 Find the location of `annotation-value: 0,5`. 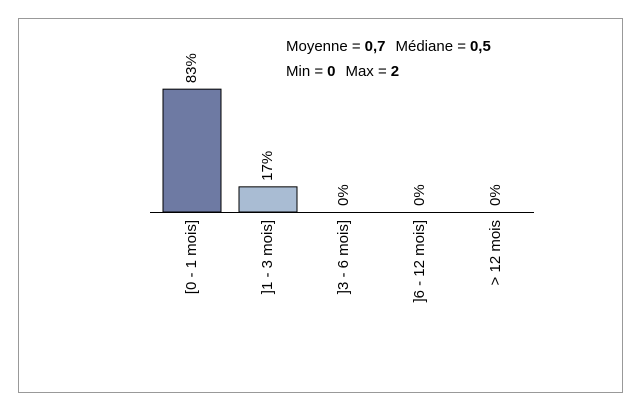

annotation-value: 0,5 is located at coordinates (480, 46).